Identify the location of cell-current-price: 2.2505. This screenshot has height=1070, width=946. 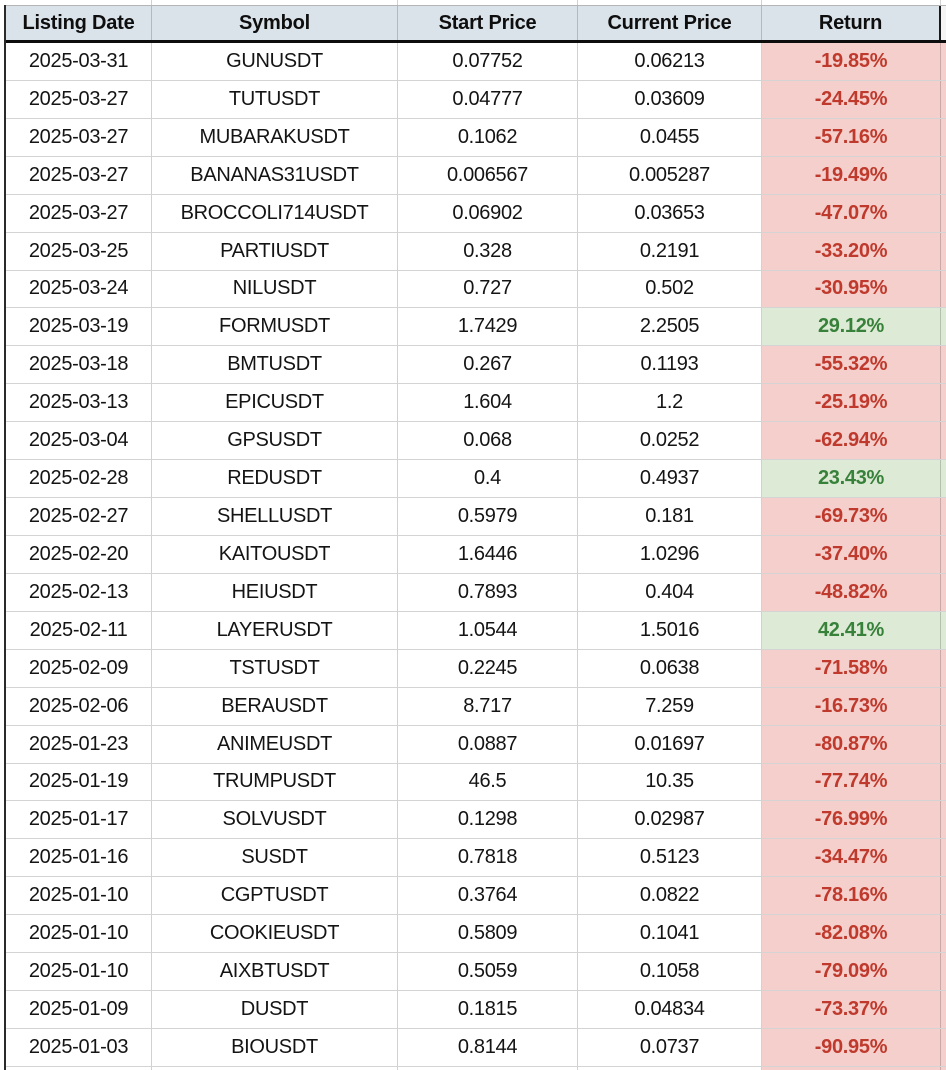
(670, 327).